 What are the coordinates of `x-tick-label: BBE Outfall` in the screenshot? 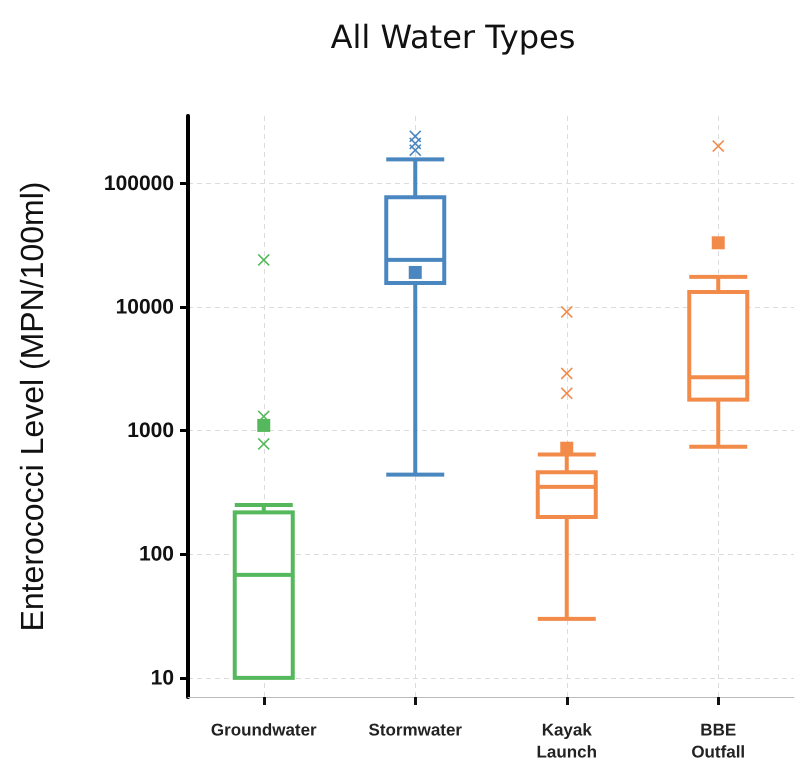 It's located at (718, 741).